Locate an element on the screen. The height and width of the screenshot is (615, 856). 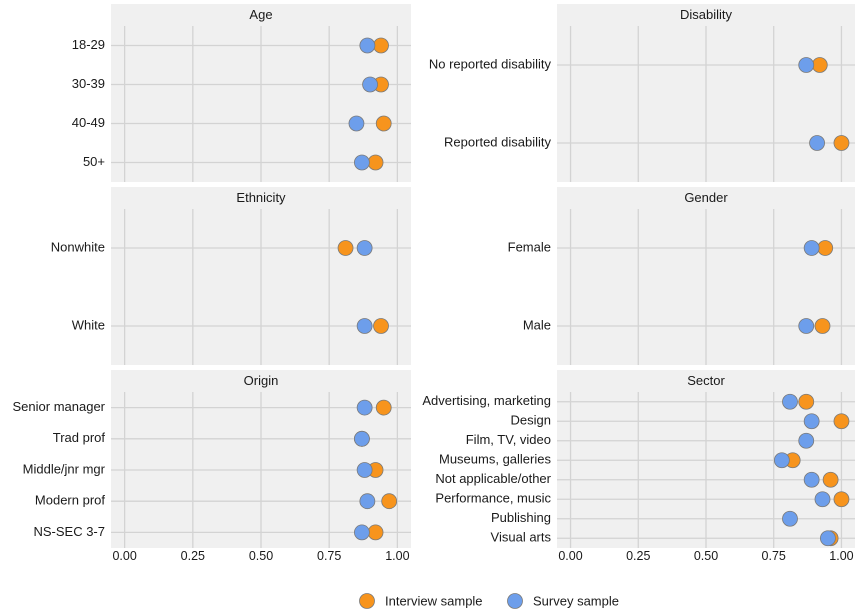
survey-point-modern-prof is located at coordinates (367, 501).